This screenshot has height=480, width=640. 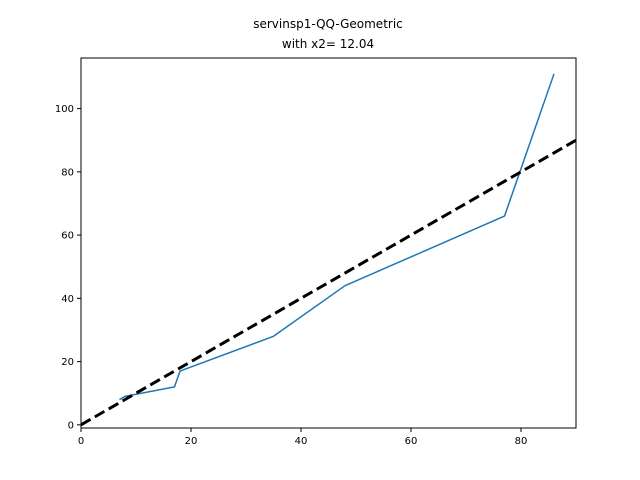 I want to click on y-tick-label: 20, so click(x=67, y=362).